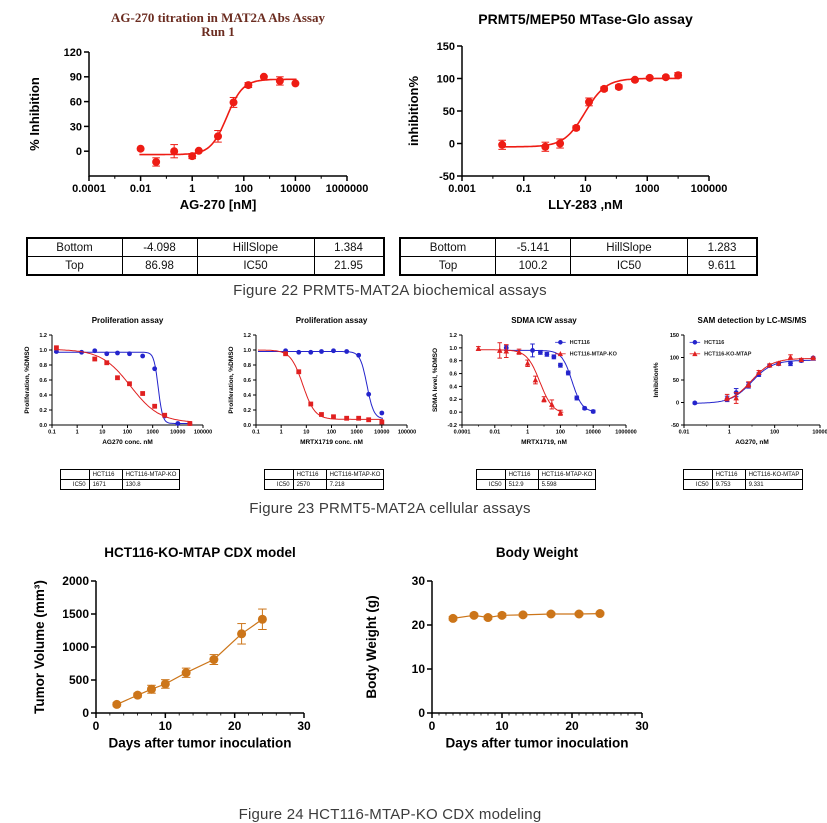 The height and width of the screenshot is (823, 827). Describe the element at coordinates (128, 320) in the screenshot. I see `svg-text: Proliferation assay` at that location.